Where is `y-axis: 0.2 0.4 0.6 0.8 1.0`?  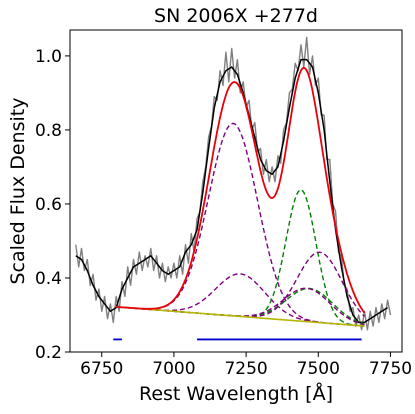
y-axis: 0.2 0.4 0.6 0.8 1.0 is located at coordinates (52, 205).